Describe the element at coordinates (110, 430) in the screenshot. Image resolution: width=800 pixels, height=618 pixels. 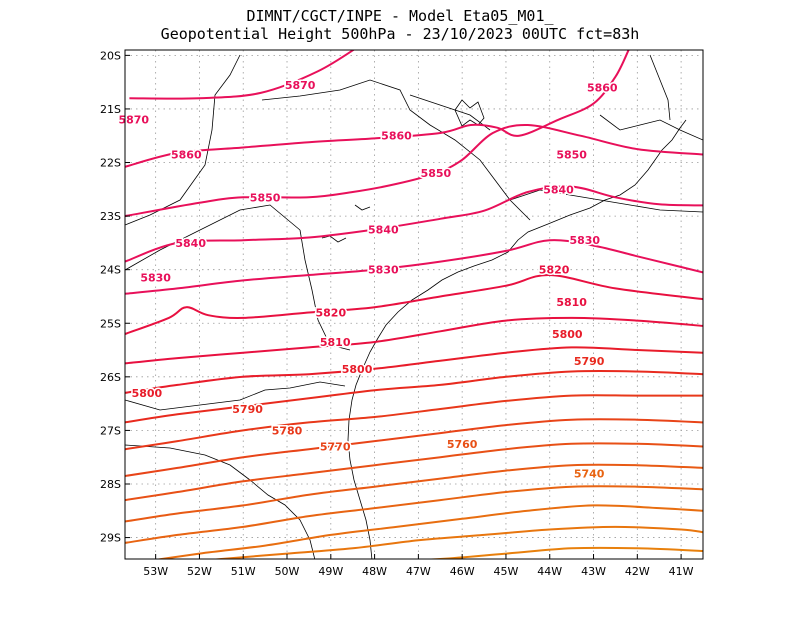
I see `y-tick-label: 27S` at that location.